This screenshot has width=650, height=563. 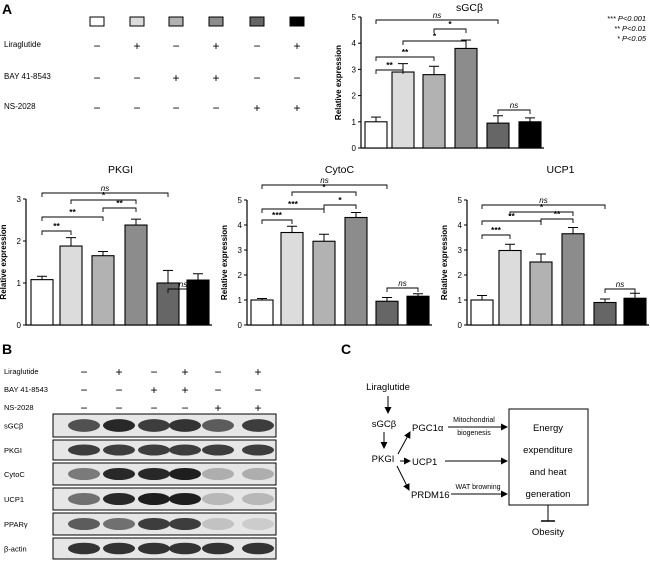 What do you see at coordinates (14, 474) in the screenshot?
I see `wb-protein-label: CytoC` at bounding box center [14, 474].